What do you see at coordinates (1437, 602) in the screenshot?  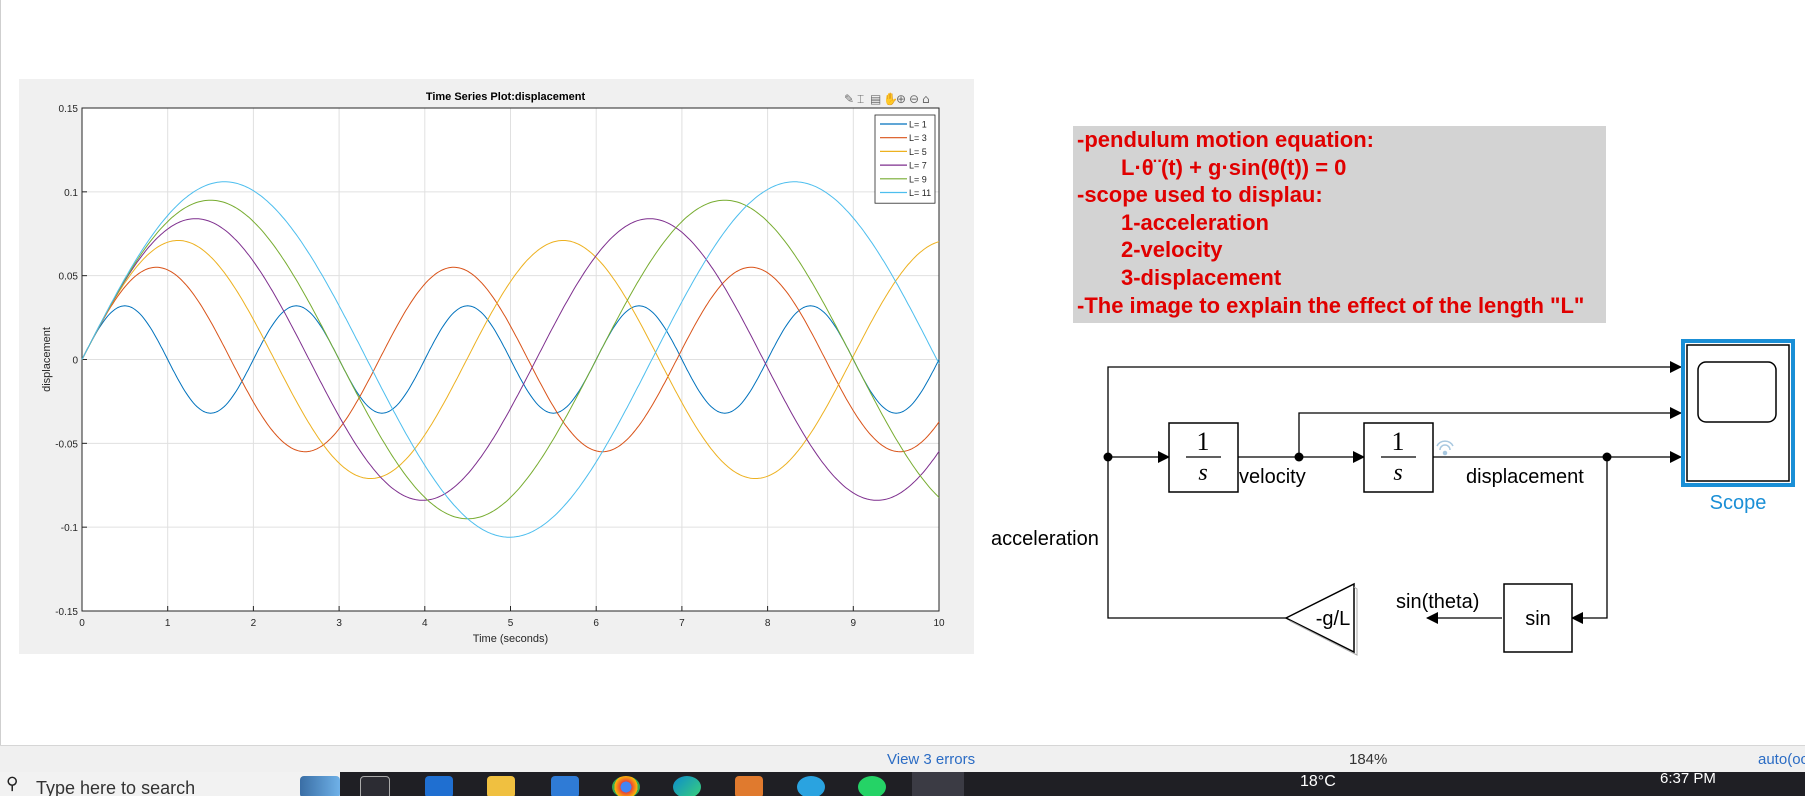 I see `label-sin-theta: sin(theta)` at bounding box center [1437, 602].